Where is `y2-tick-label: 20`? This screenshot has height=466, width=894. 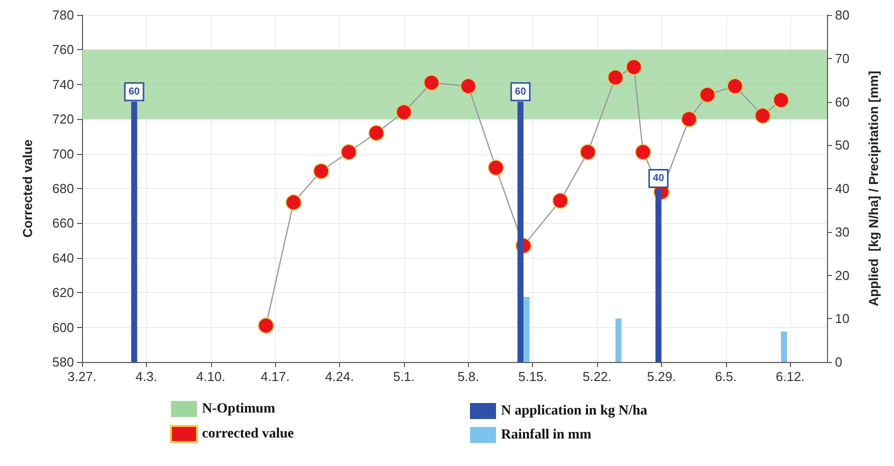
y2-tick-label: 20 is located at coordinates (842, 275).